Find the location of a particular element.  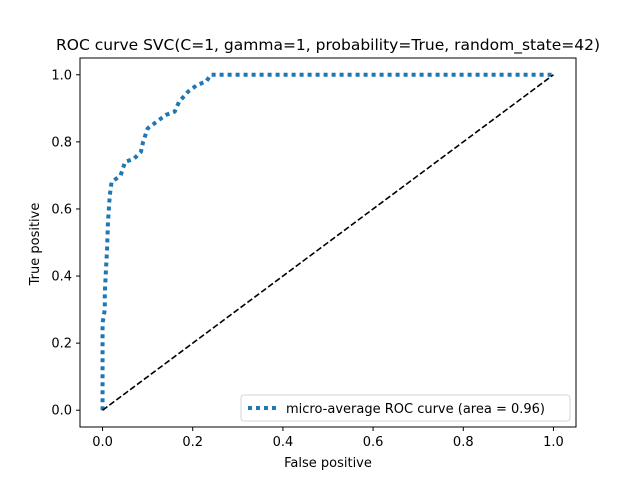

y-tick-label: 0.8 is located at coordinates (61, 142).